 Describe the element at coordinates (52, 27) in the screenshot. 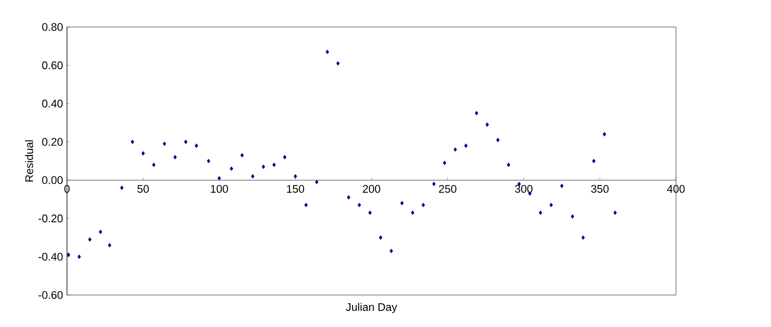

I see `y-tick-label: 0.80` at that location.